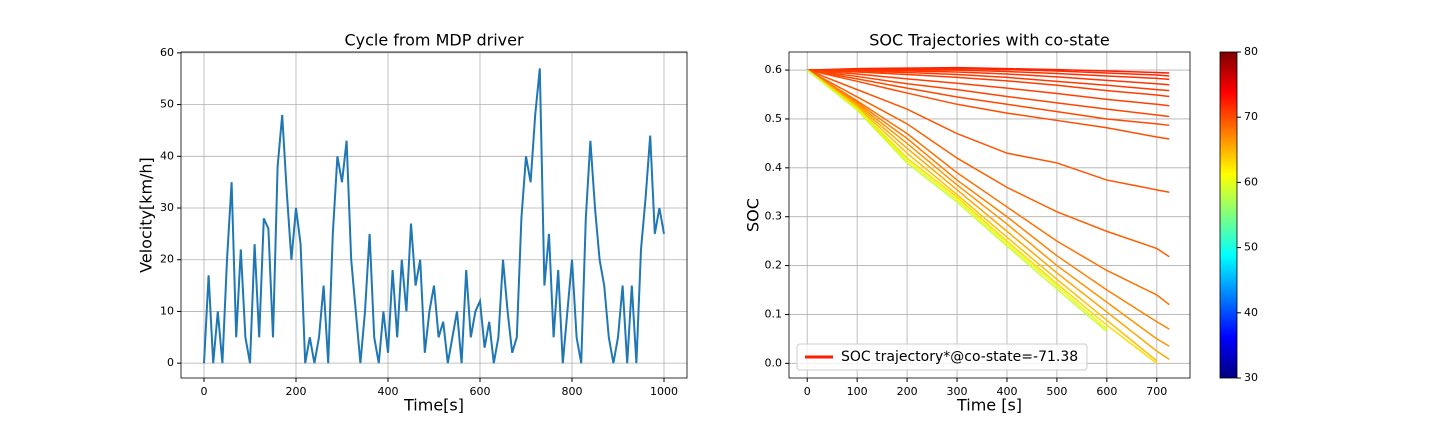 Image resolution: width=1440 pixels, height=432 pixels. What do you see at coordinates (989, 40) in the screenshot?
I see `chart-title: SOC Trajectories with co-state` at bounding box center [989, 40].